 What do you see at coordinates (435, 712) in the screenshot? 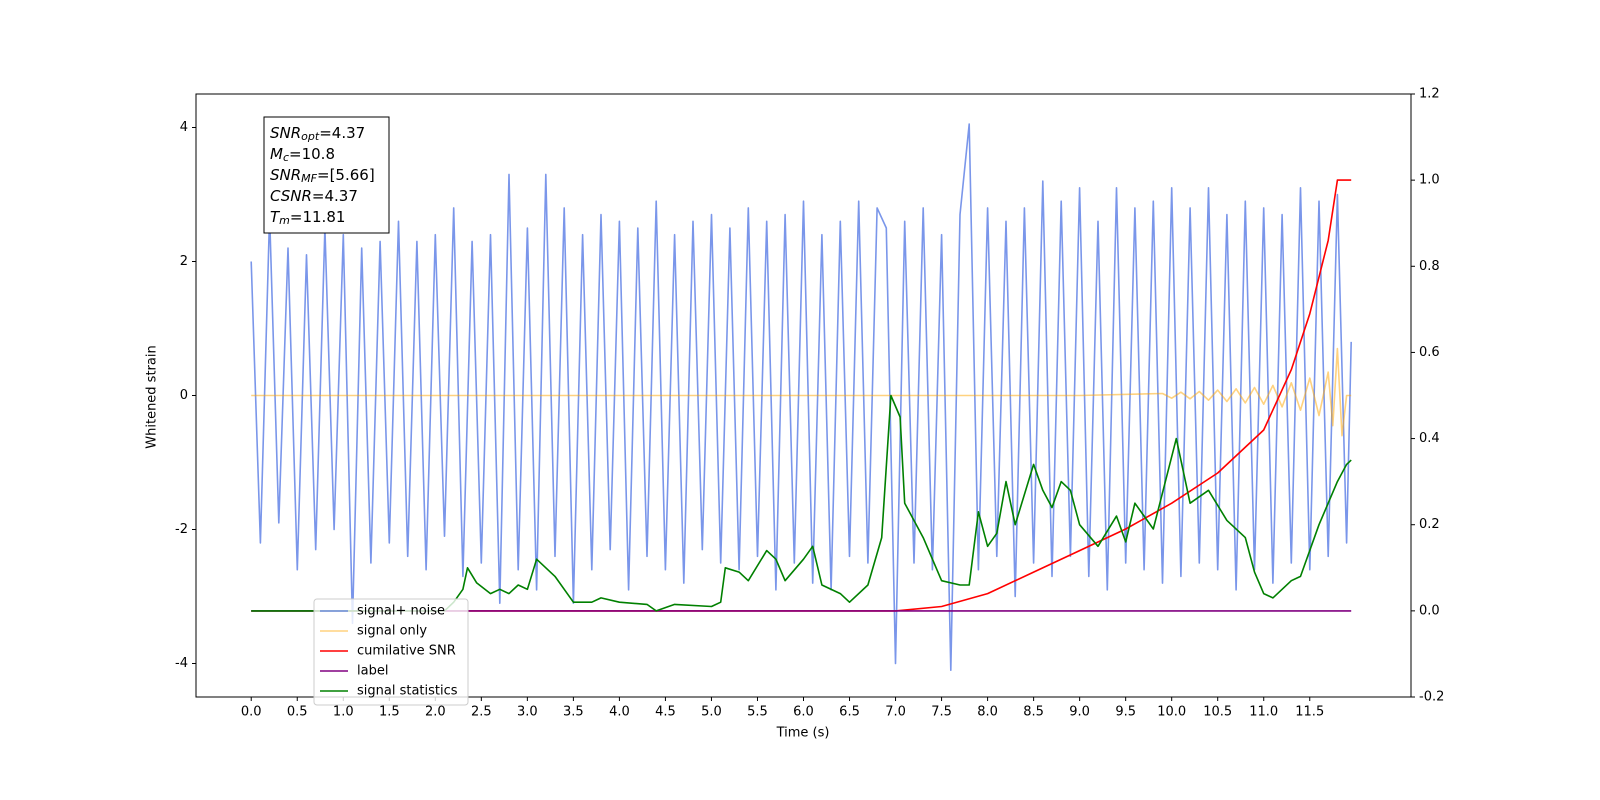
I see `x-tick-label: 2.0` at bounding box center [435, 712].